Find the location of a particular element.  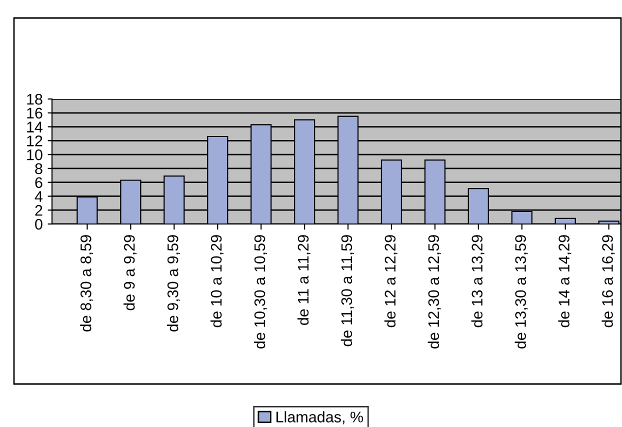

y-tick-label: 16 is located at coordinates (34, 113).